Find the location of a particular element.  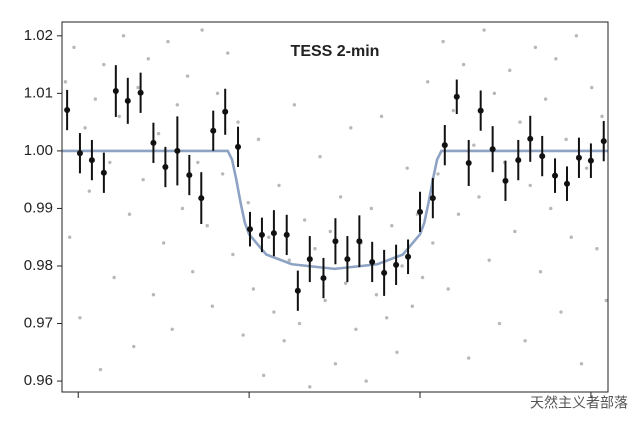

chart-title: TESS 2-min is located at coordinates (335, 51).